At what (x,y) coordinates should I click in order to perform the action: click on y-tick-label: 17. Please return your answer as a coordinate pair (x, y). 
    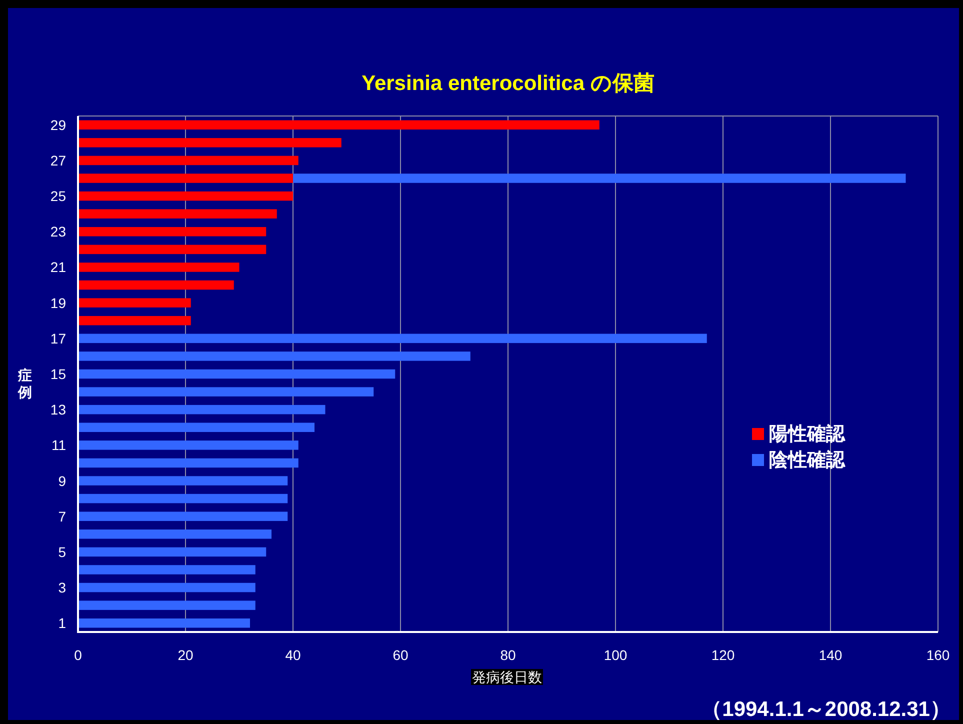
    Looking at the image, I should click on (58, 338).